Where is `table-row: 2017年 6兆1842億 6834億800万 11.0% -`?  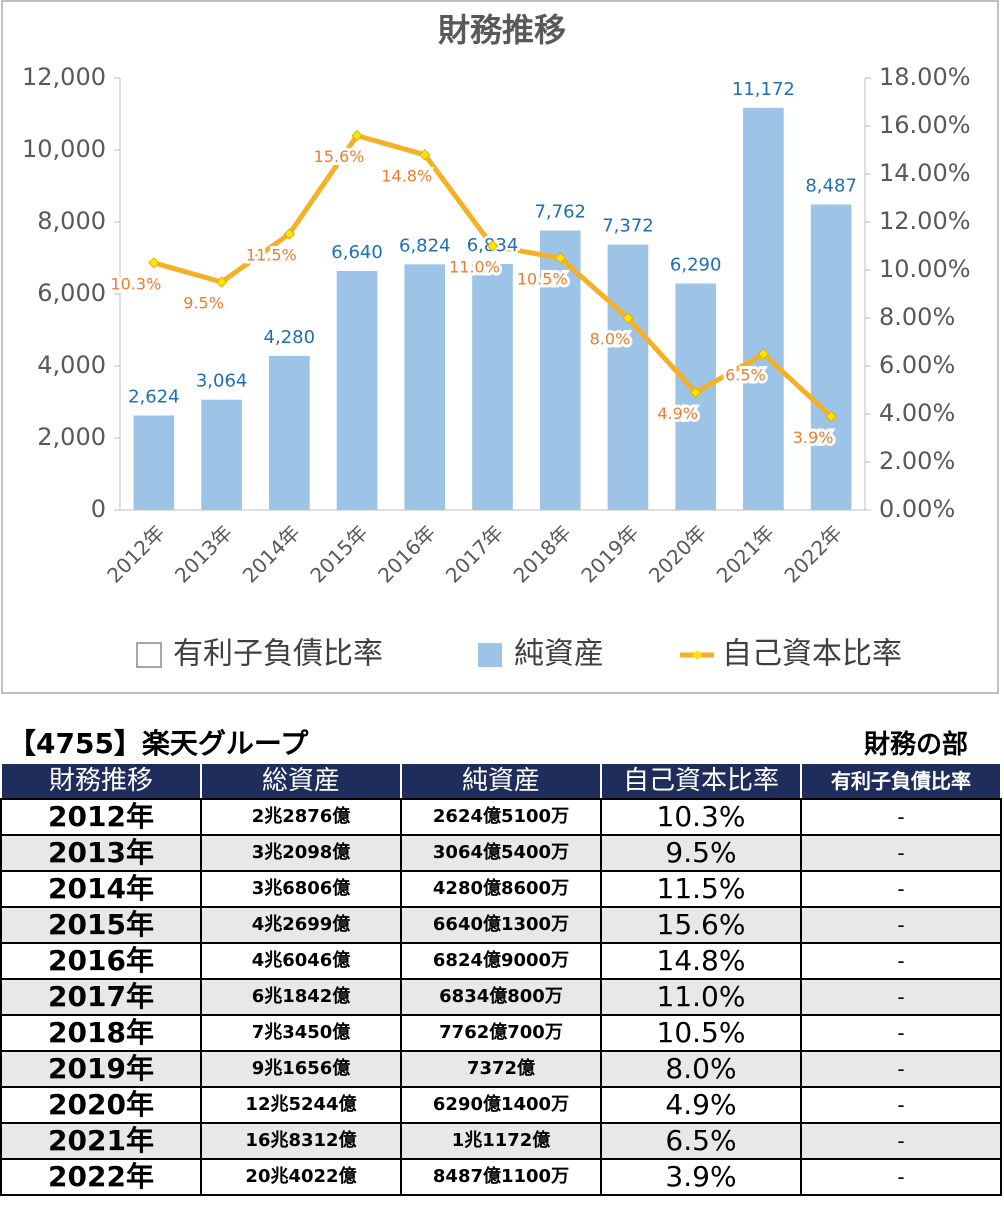 table-row: 2017年 6兆1842億 6834億800万 11.0% - is located at coordinates (501, 997).